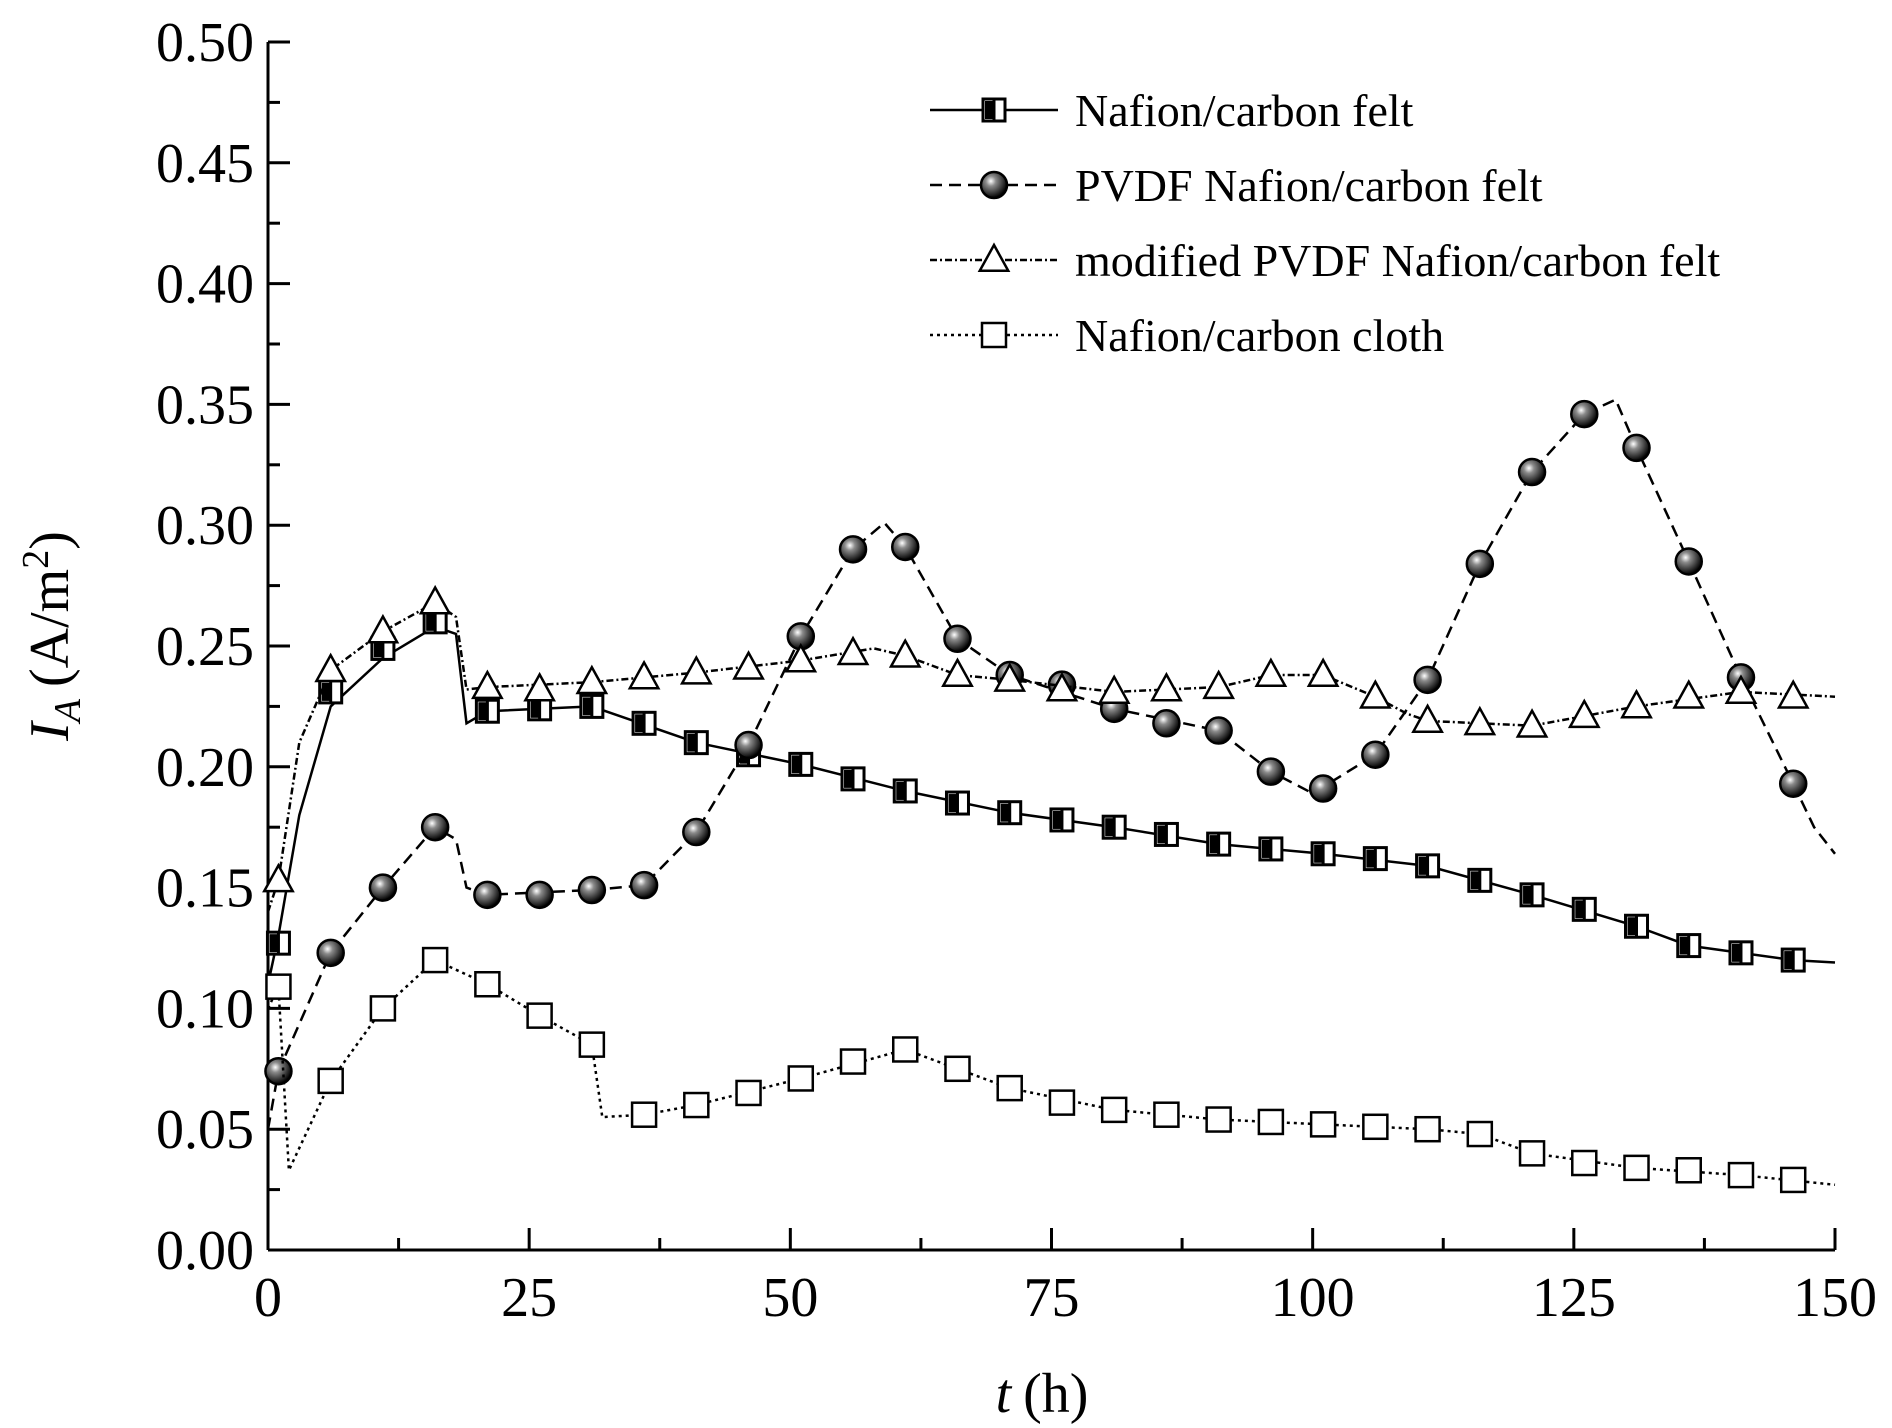 This screenshot has width=1892, height=1428. Describe the element at coordinates (205, 1251) in the screenshot. I see `y-tick-label: 0.00` at that location.